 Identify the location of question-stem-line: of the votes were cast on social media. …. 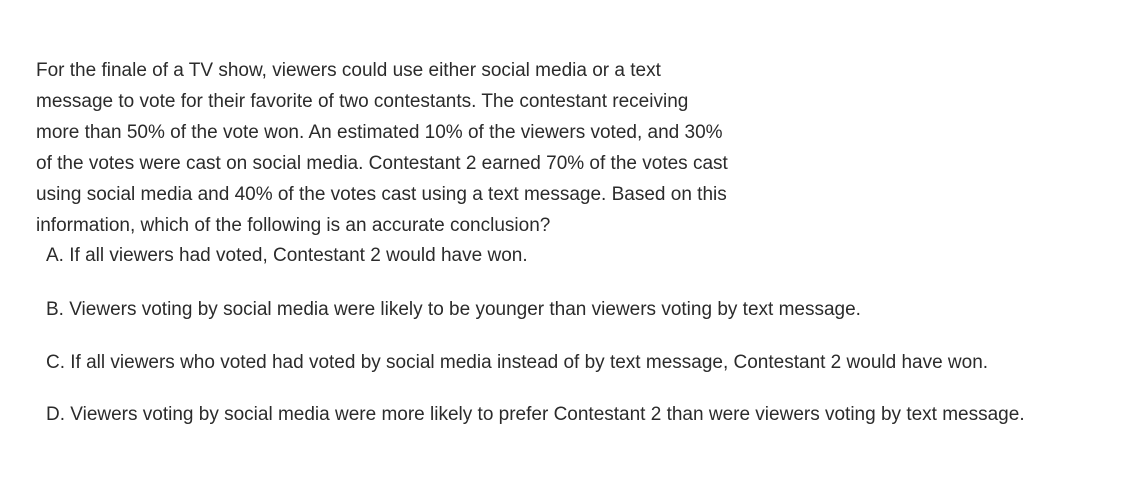
(382, 163).